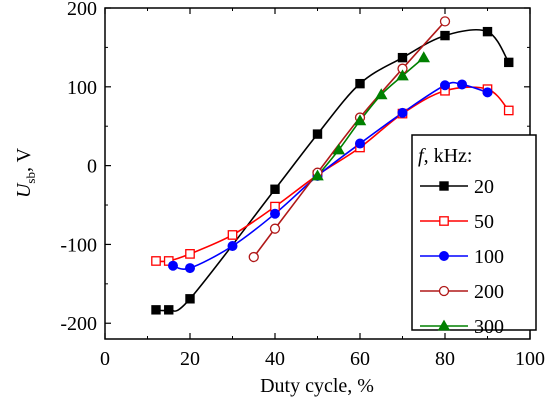 The width and height of the screenshot is (550, 403). What do you see at coordinates (190, 359) in the screenshot?
I see `x-tick-label: 20` at bounding box center [190, 359].